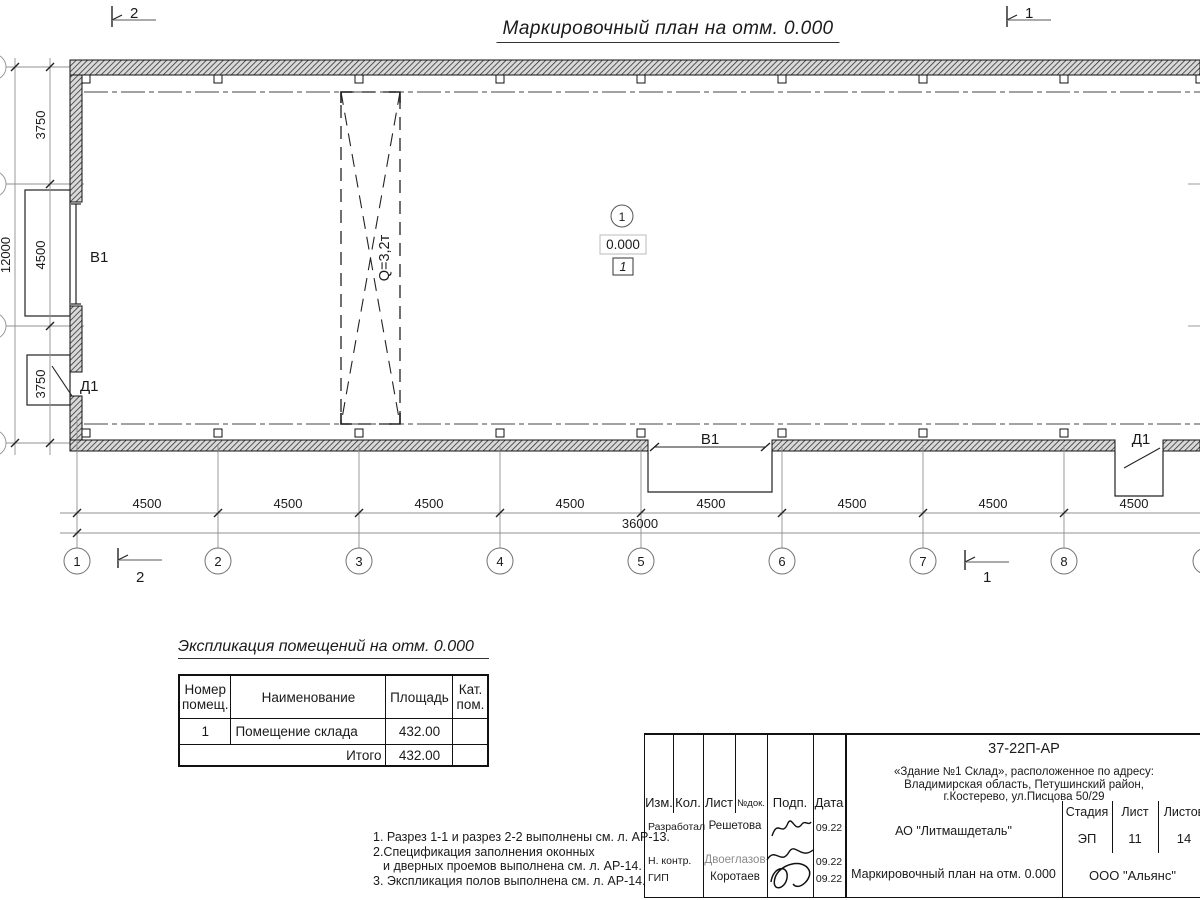  I want to click on dim-total-text: 36000, so click(640, 523).